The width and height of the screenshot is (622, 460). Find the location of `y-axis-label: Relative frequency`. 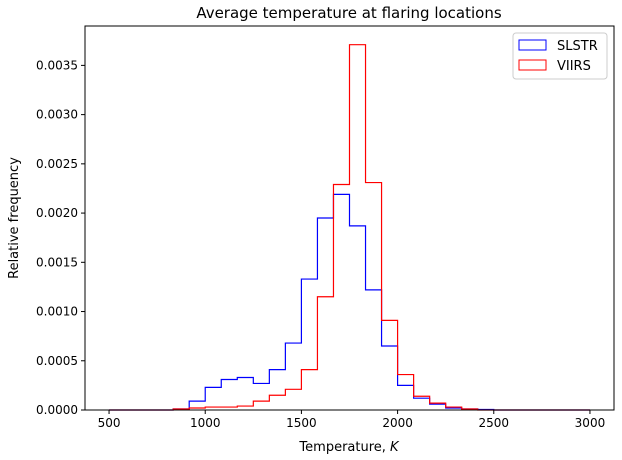

y-axis-label: Relative frequency is located at coordinates (14, 218).